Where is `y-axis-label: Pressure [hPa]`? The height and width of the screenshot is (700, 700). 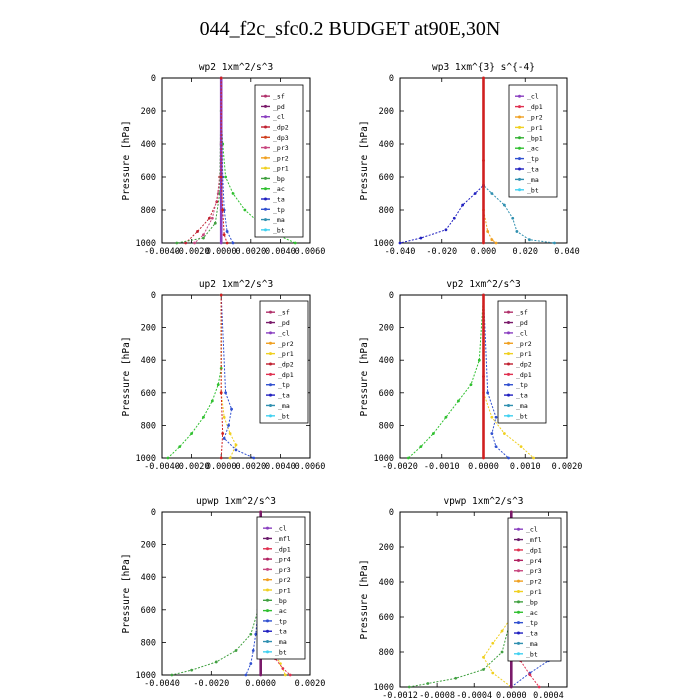 y-axis-label: Pressure [hPa] is located at coordinates (126, 593).